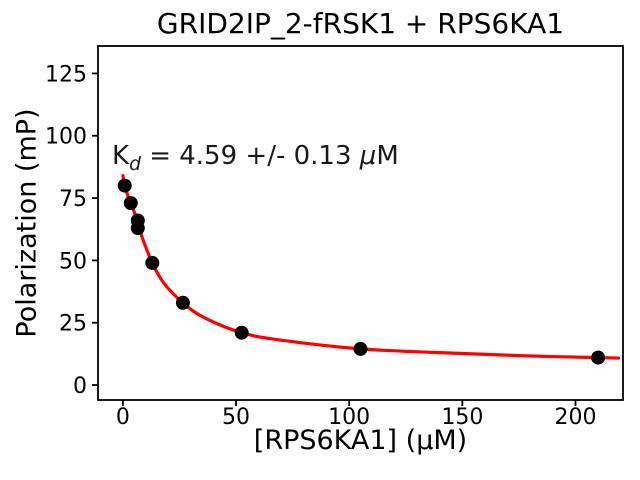 This screenshot has height=480, width=640. What do you see at coordinates (27, 223) in the screenshot?
I see `y-axis-label: Polarization (mP)` at bounding box center [27, 223].